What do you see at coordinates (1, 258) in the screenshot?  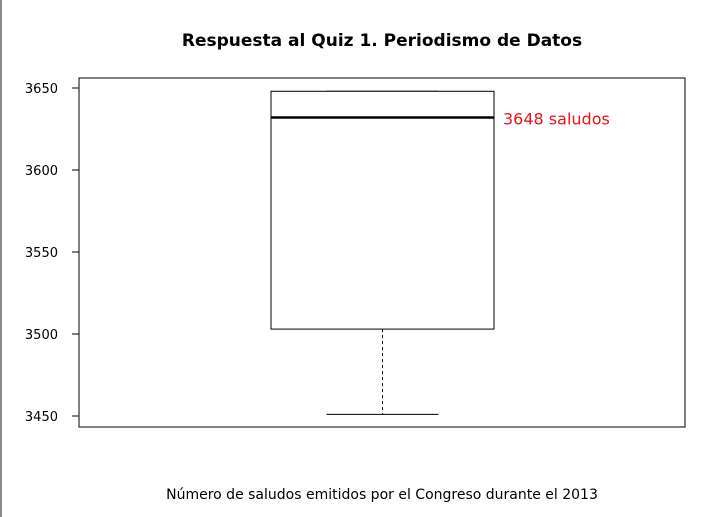 I see `window-left-border` at bounding box center [1, 258].